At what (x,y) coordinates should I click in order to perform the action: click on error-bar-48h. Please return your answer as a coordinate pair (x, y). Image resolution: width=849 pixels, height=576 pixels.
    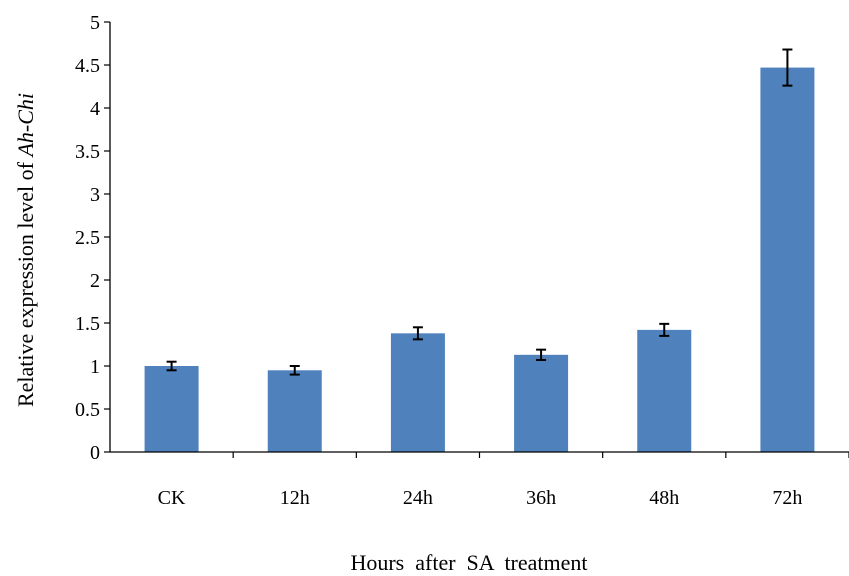
    Looking at the image, I should click on (664, 329).